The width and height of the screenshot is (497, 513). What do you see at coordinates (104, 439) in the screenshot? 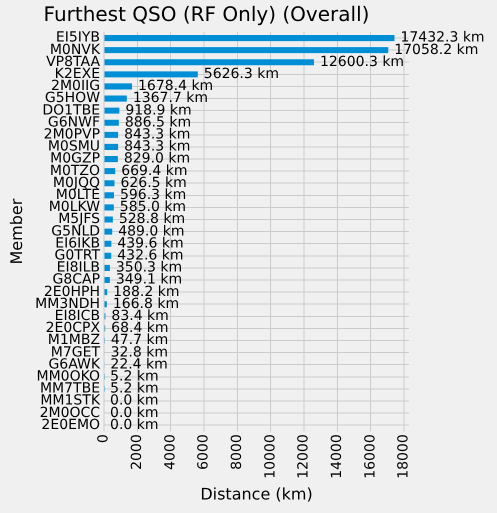
I see `x-tick-label: 0` at bounding box center [104, 439].